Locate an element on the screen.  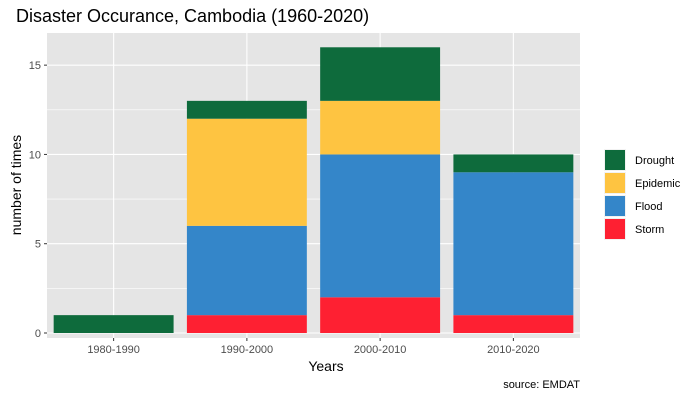
legend-label-drought: Drought is located at coordinates (654, 161).